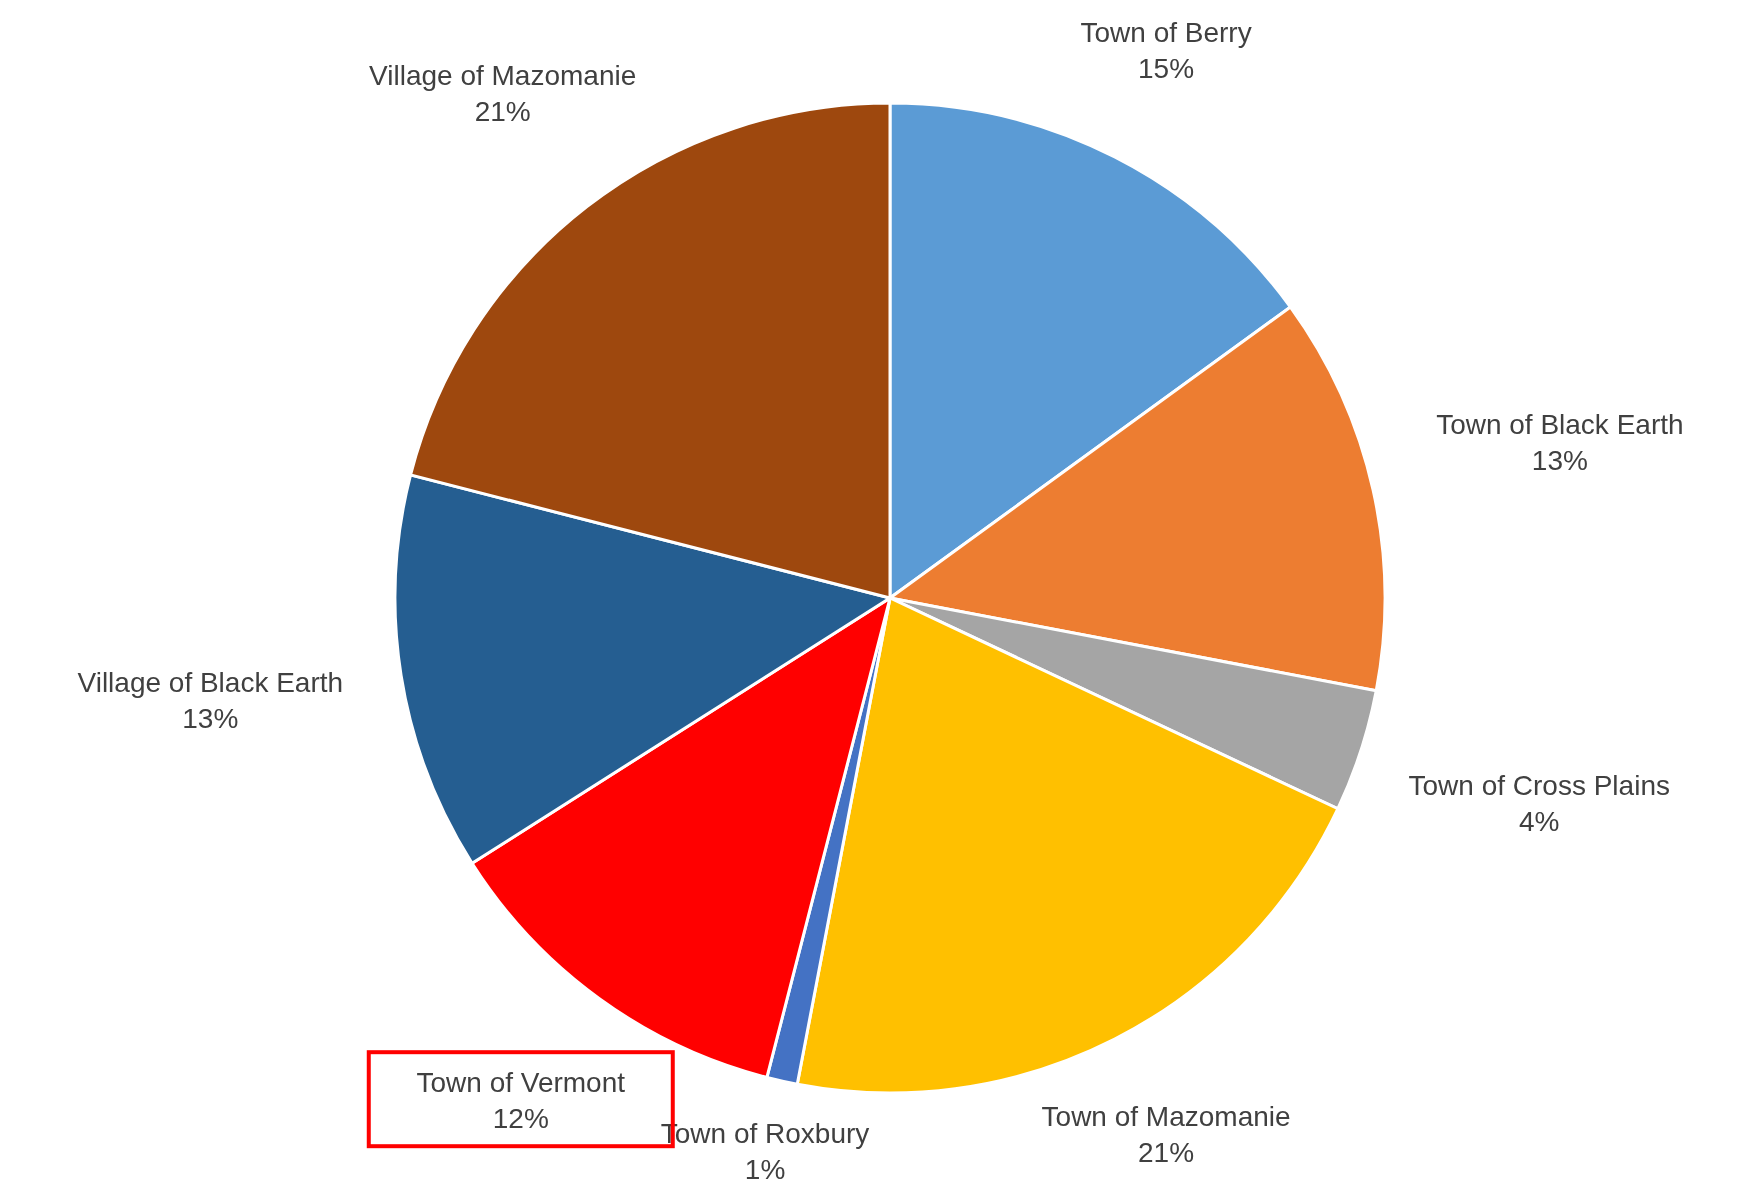 The width and height of the screenshot is (1743, 1203). What do you see at coordinates (765, 1169) in the screenshot?
I see `data-label: 1%` at bounding box center [765, 1169].